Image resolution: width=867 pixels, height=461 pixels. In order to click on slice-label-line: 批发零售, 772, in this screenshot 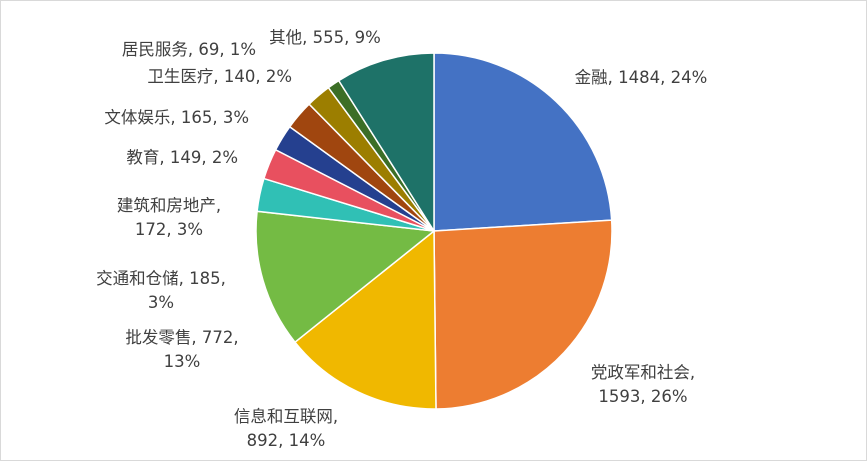, I will do `click(181, 337)`.